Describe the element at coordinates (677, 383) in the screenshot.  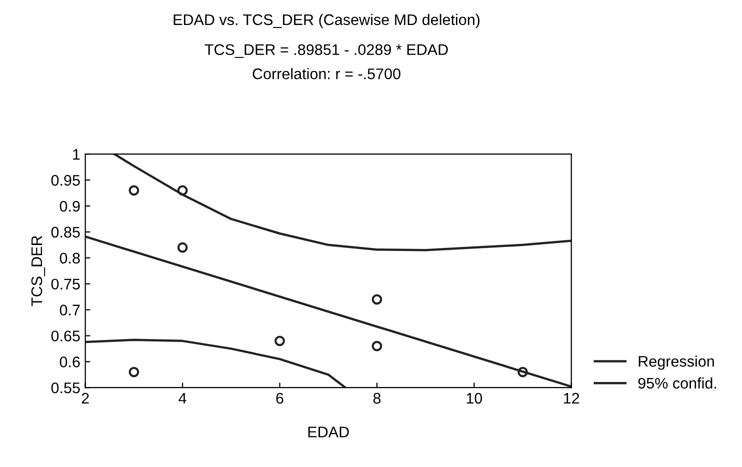
I see `legend-label: 95% confid.` at that location.